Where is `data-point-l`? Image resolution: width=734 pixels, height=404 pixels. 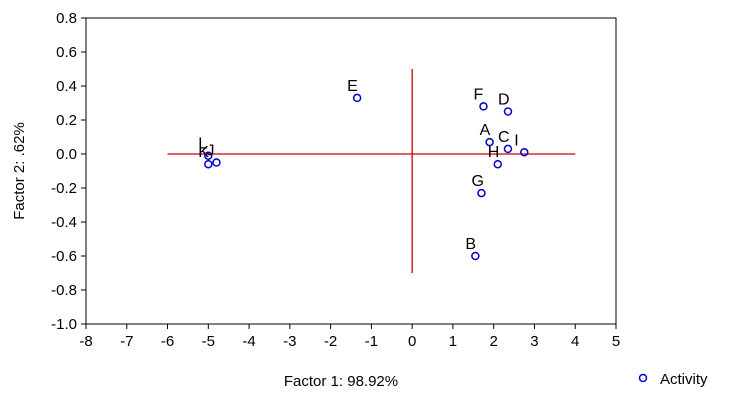
data-point-l is located at coordinates (208, 155).